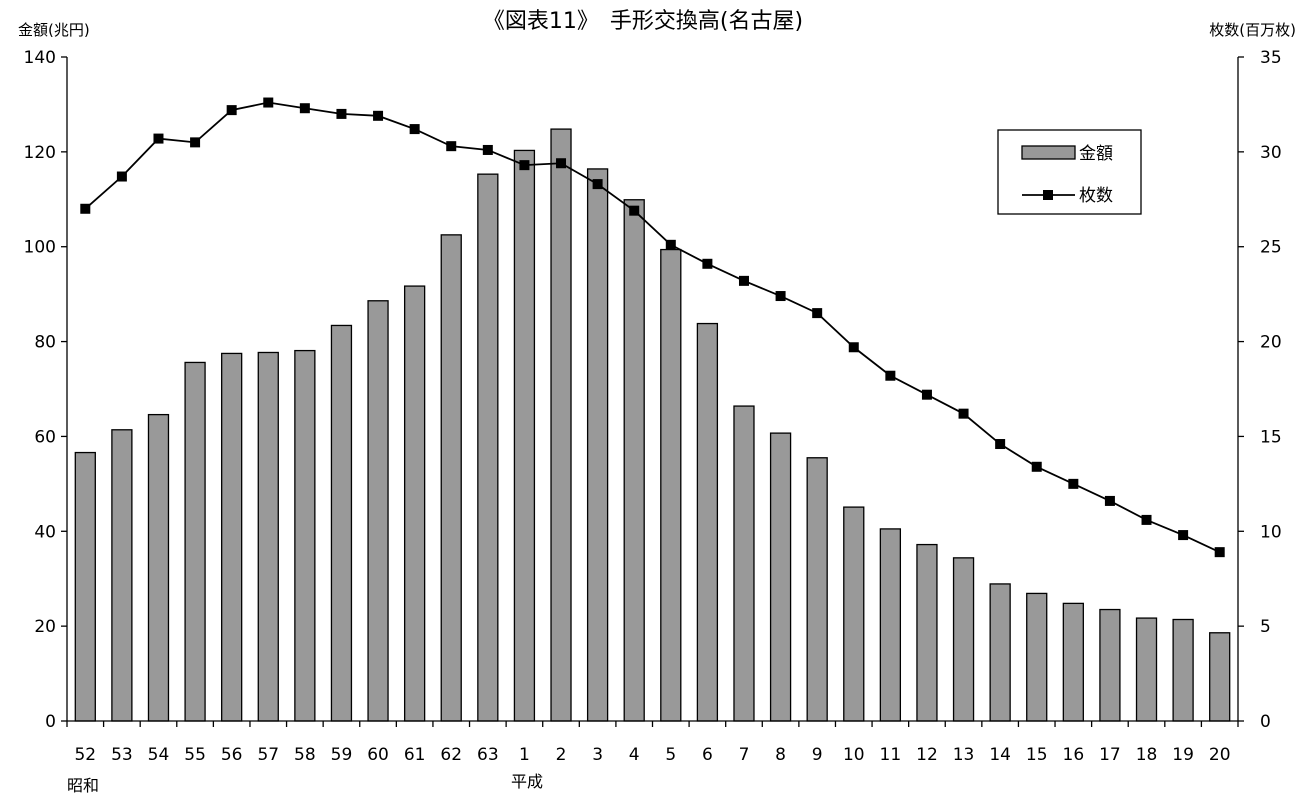  Describe the element at coordinates (1260, 390) in the screenshot. I see `right-axis-ticks: 0 5 10 15 20 25 30 35` at that location.